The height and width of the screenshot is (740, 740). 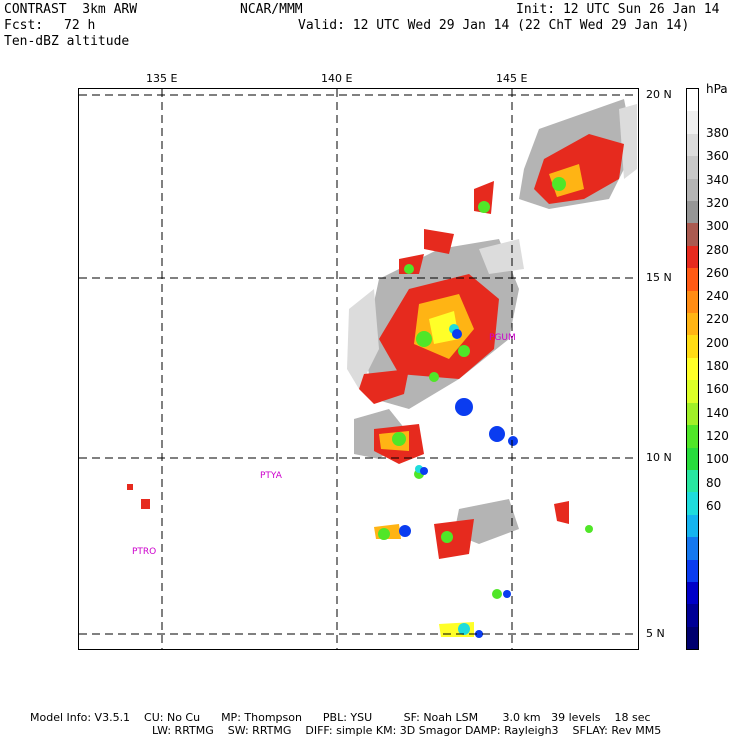 What do you see at coordinates (717, 296) in the screenshot?
I see `colorbar-label: 240` at bounding box center [717, 296].